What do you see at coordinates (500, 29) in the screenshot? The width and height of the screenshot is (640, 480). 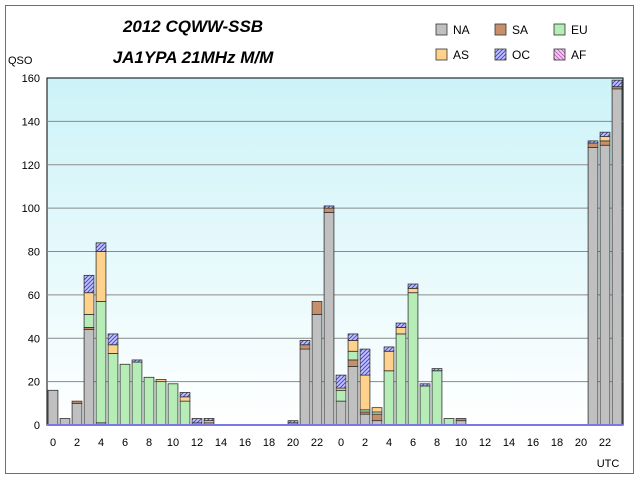 I see `legend-swatch-sa` at bounding box center [500, 29].